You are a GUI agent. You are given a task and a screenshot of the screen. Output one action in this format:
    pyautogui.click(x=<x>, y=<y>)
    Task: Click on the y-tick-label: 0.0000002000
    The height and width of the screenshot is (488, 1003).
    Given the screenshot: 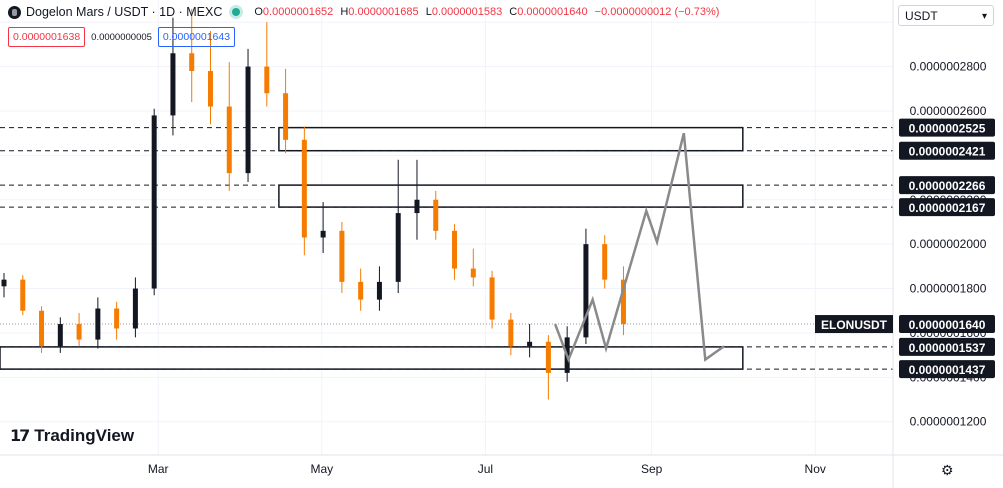 What is the action you would take?
    pyautogui.click(x=948, y=244)
    